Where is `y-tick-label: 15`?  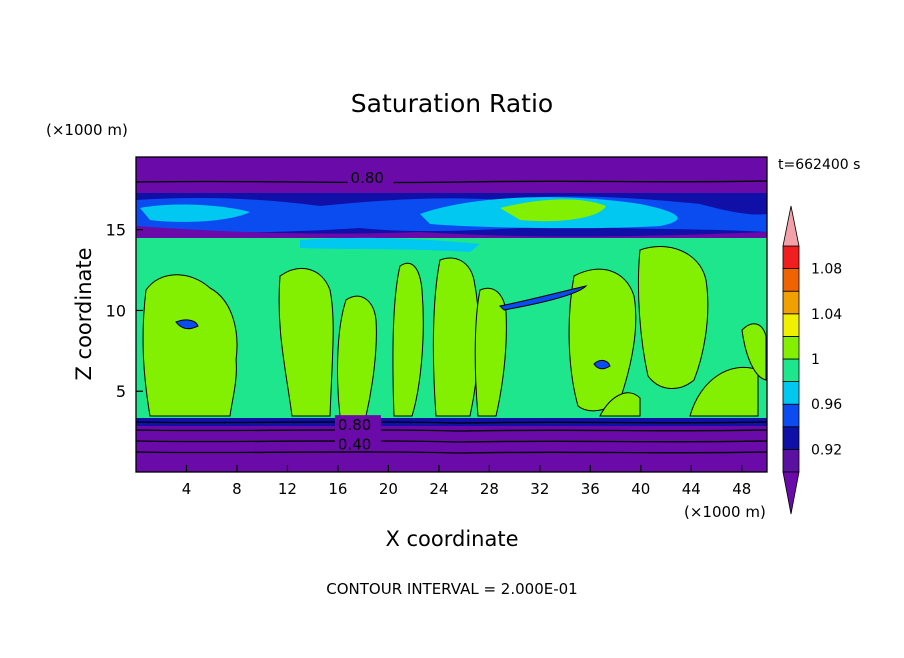
y-tick-label: 15 is located at coordinates (116, 230).